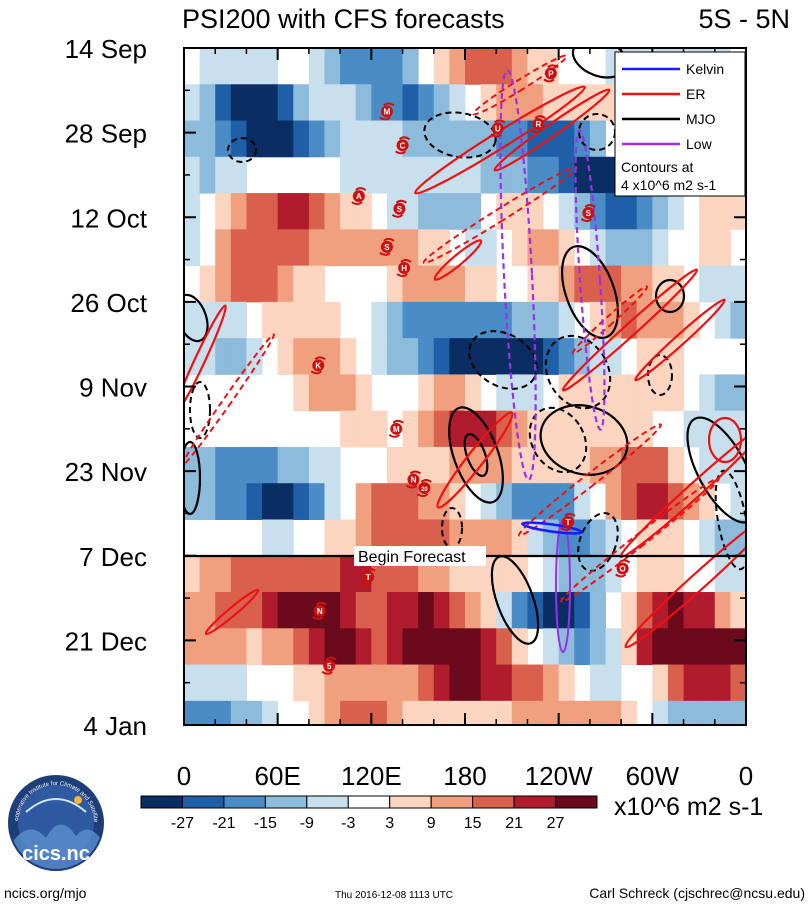 Image resolution: width=809 pixels, height=907 pixels. What do you see at coordinates (420, 556) in the screenshot?
I see `forecast-label-bg` at bounding box center [420, 556].